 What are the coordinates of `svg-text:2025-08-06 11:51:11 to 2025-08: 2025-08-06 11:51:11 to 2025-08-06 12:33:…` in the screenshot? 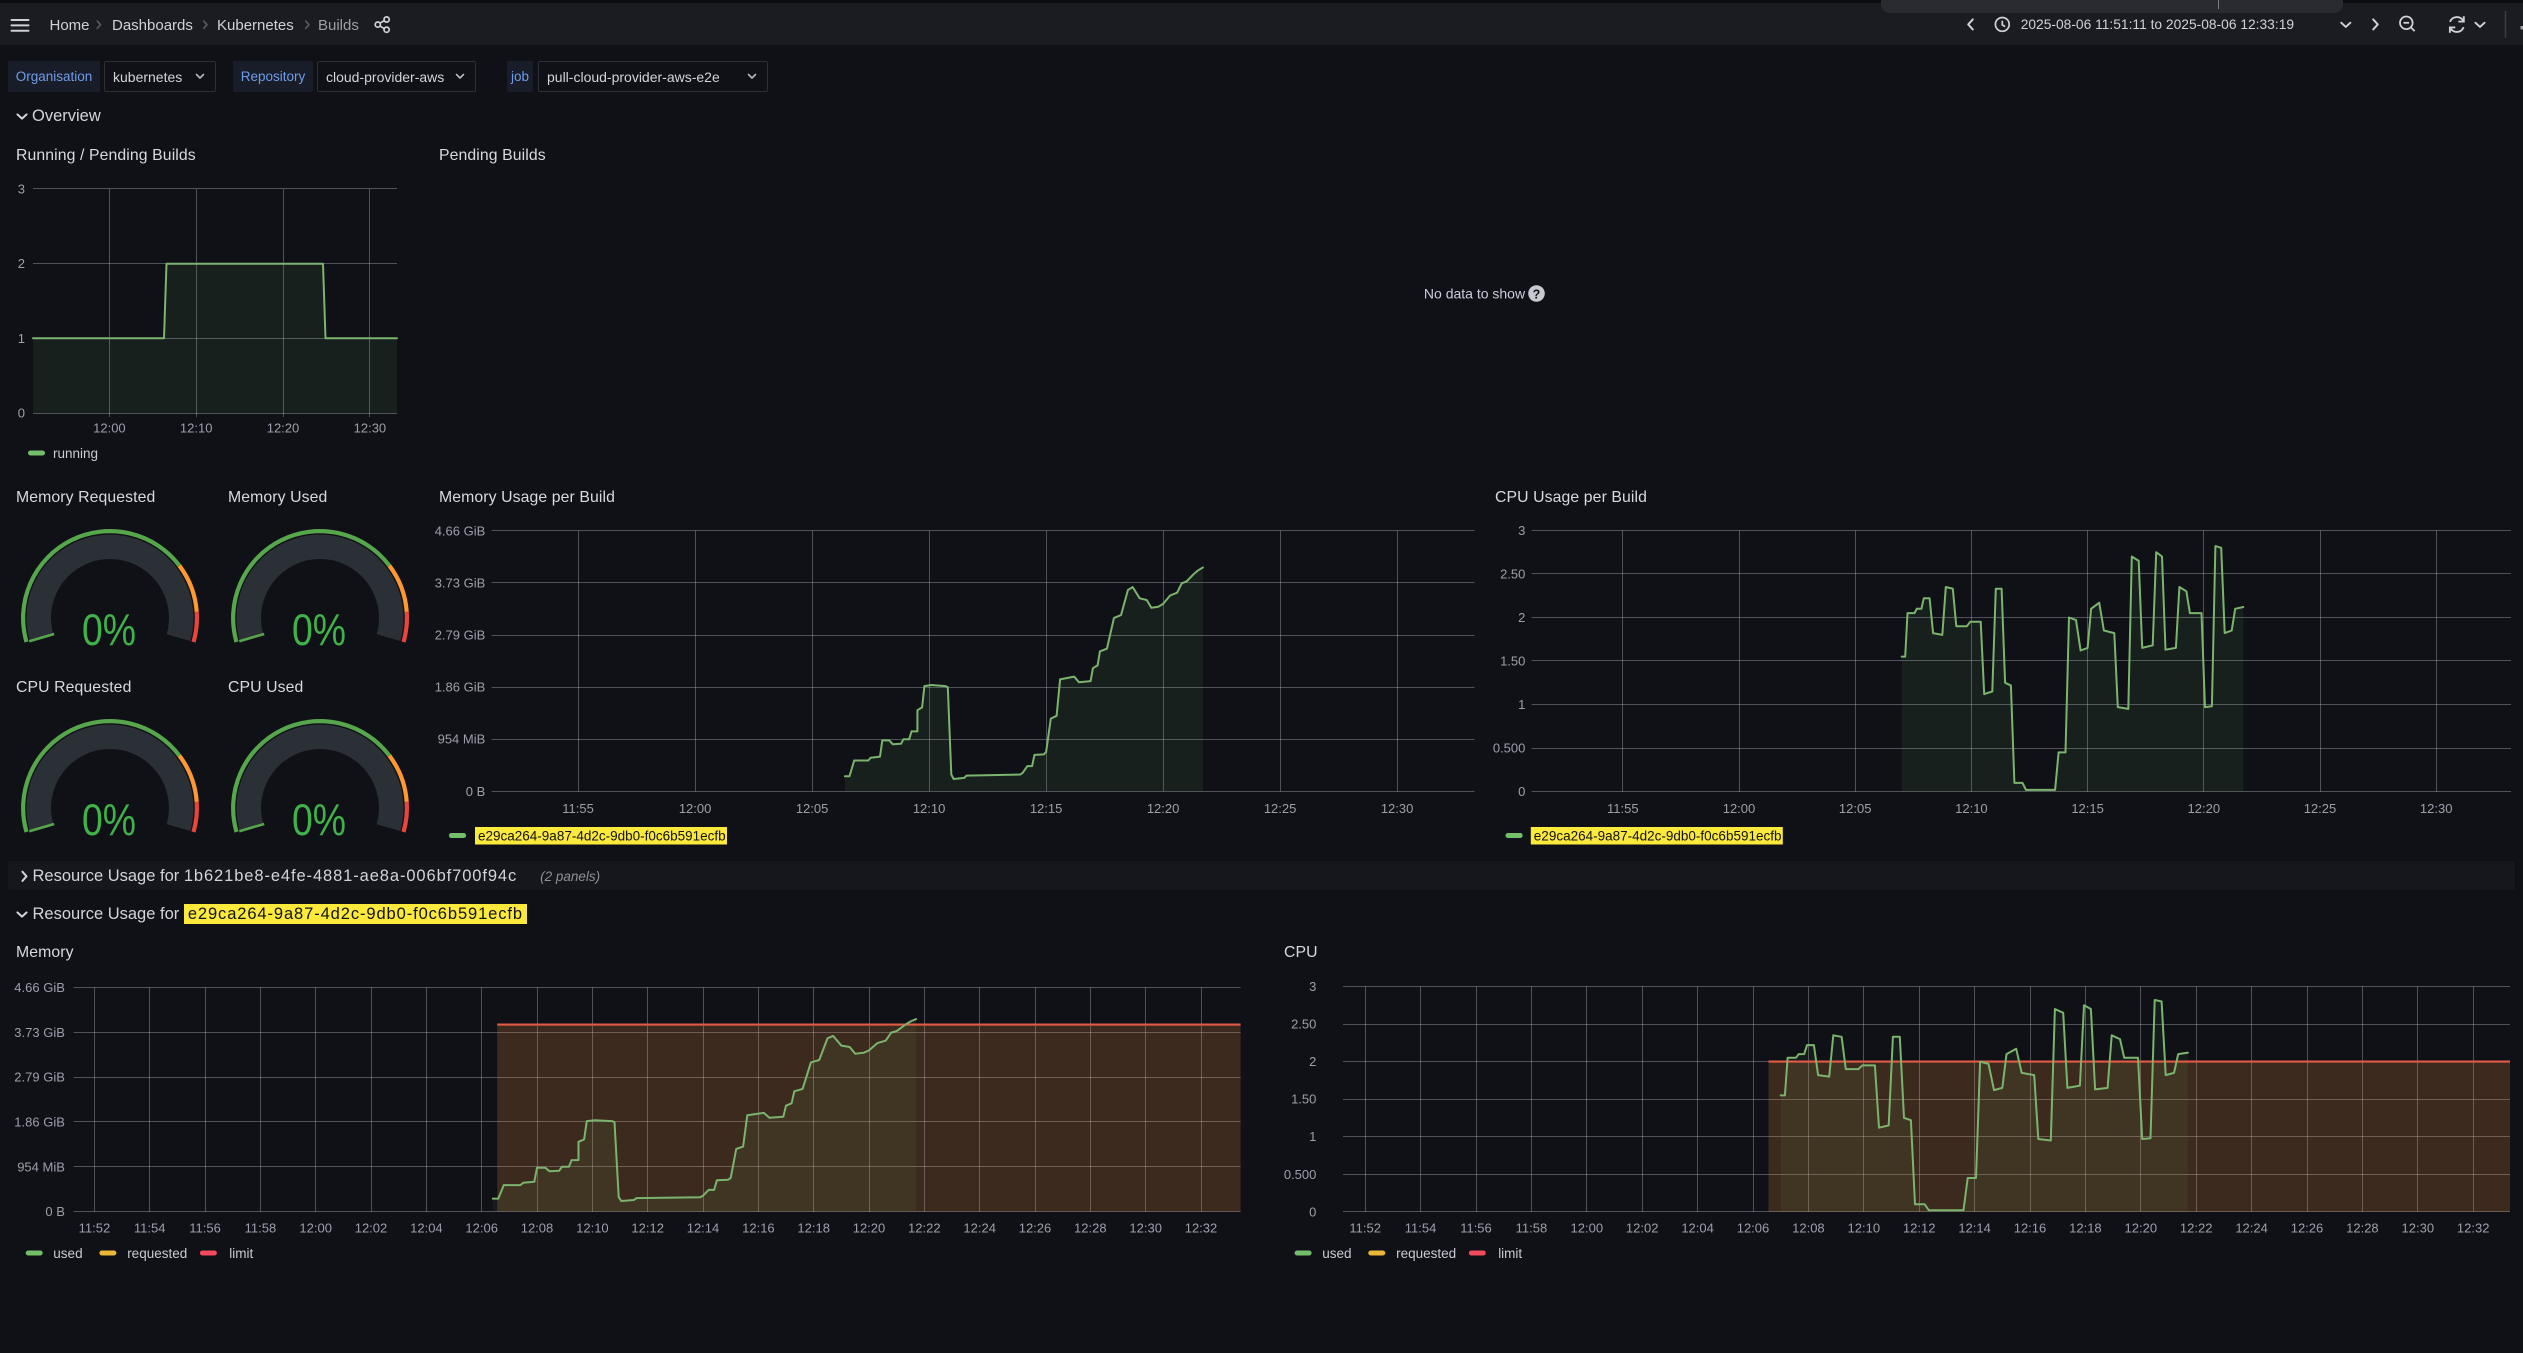 It's located at (2158, 24).